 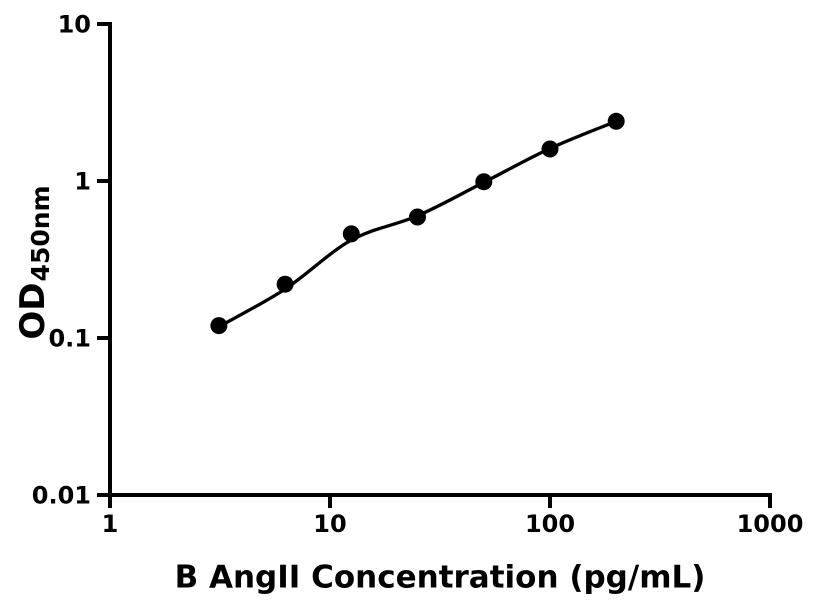 What do you see at coordinates (40, 233) in the screenshot?
I see `y-axis-title-subscript: 450nm` at bounding box center [40, 233].